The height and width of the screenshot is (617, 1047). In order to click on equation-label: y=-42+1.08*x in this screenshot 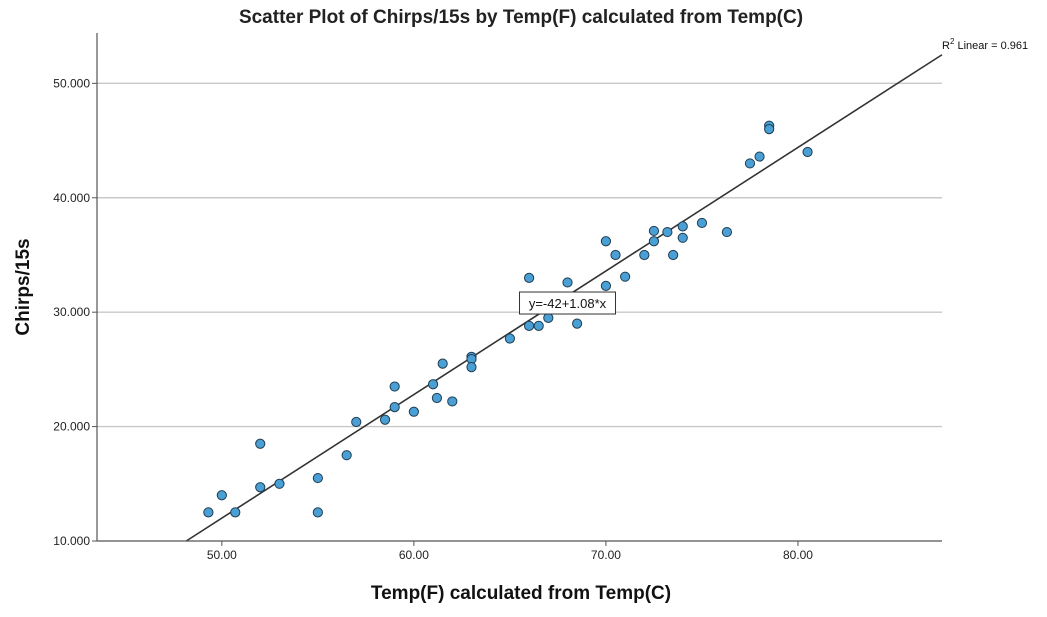, I will do `click(568, 303)`.